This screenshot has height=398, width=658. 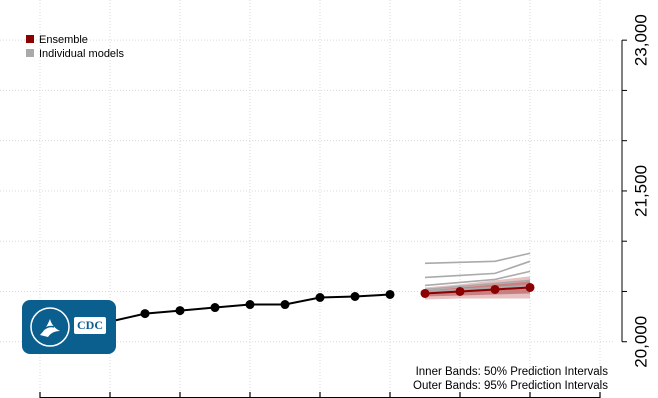 I want to click on legend-label-individual-models: Individual models, so click(x=81, y=54).